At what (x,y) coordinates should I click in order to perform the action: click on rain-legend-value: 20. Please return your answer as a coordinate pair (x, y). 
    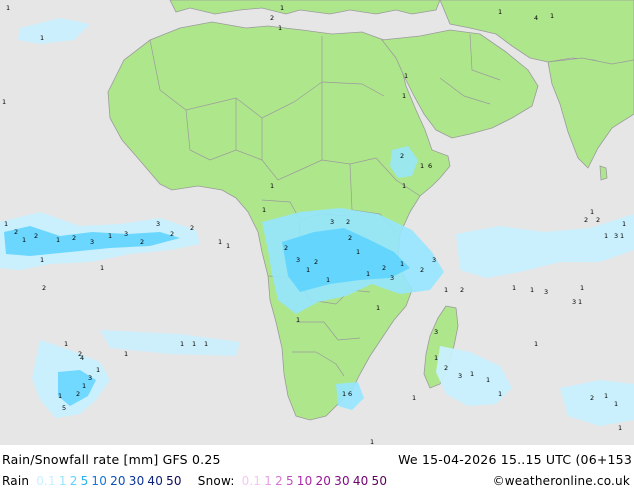
    Looking at the image, I should click on (118, 481).